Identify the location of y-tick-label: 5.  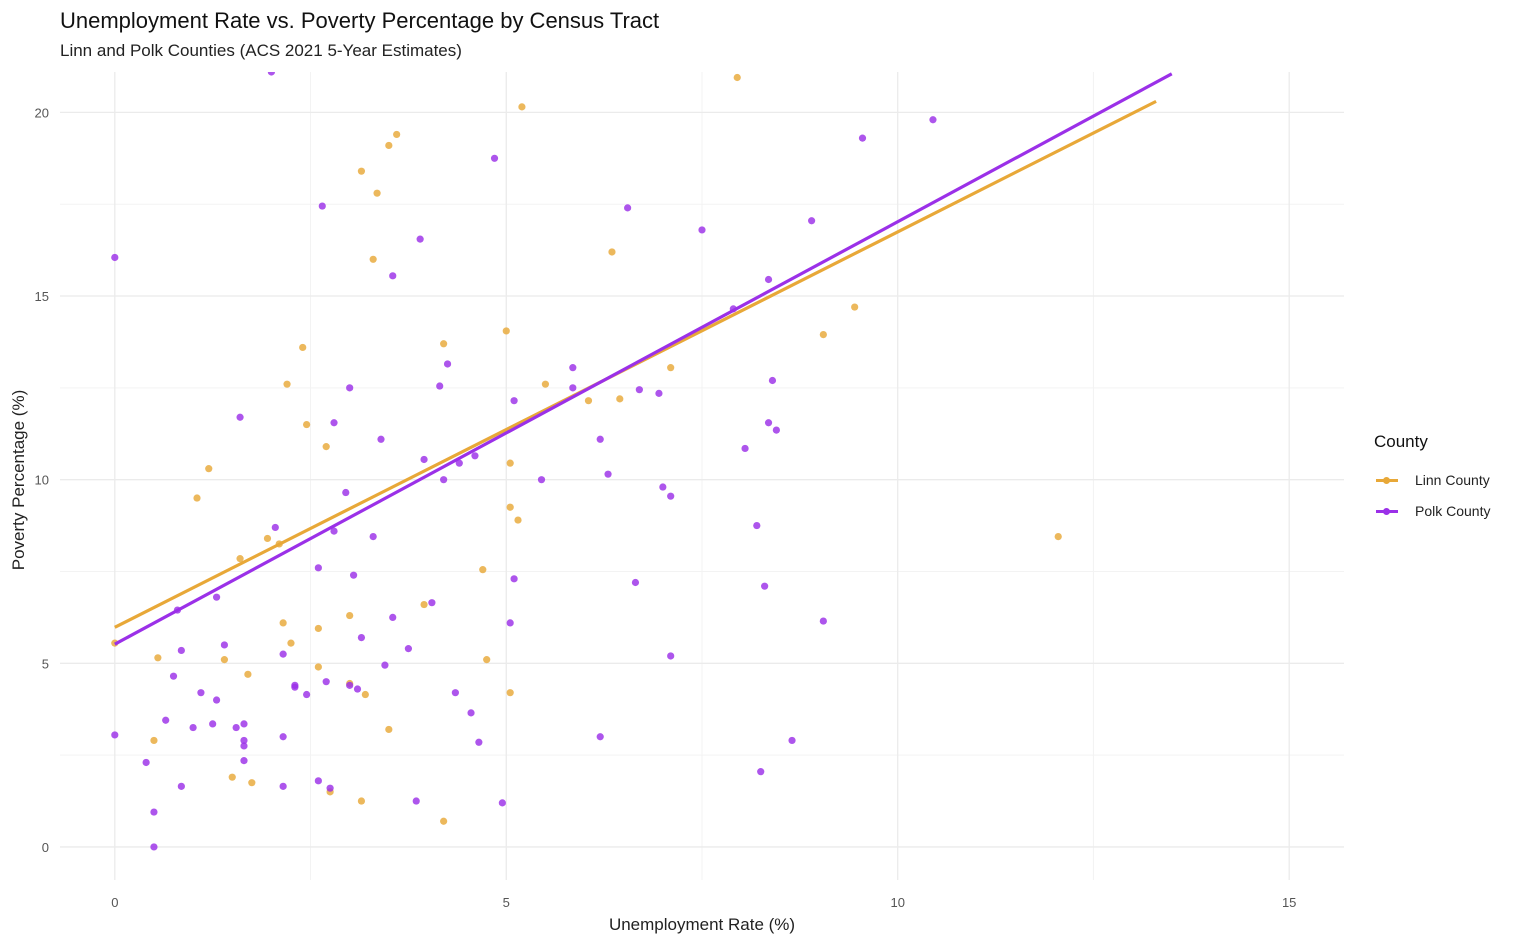
(45, 663).